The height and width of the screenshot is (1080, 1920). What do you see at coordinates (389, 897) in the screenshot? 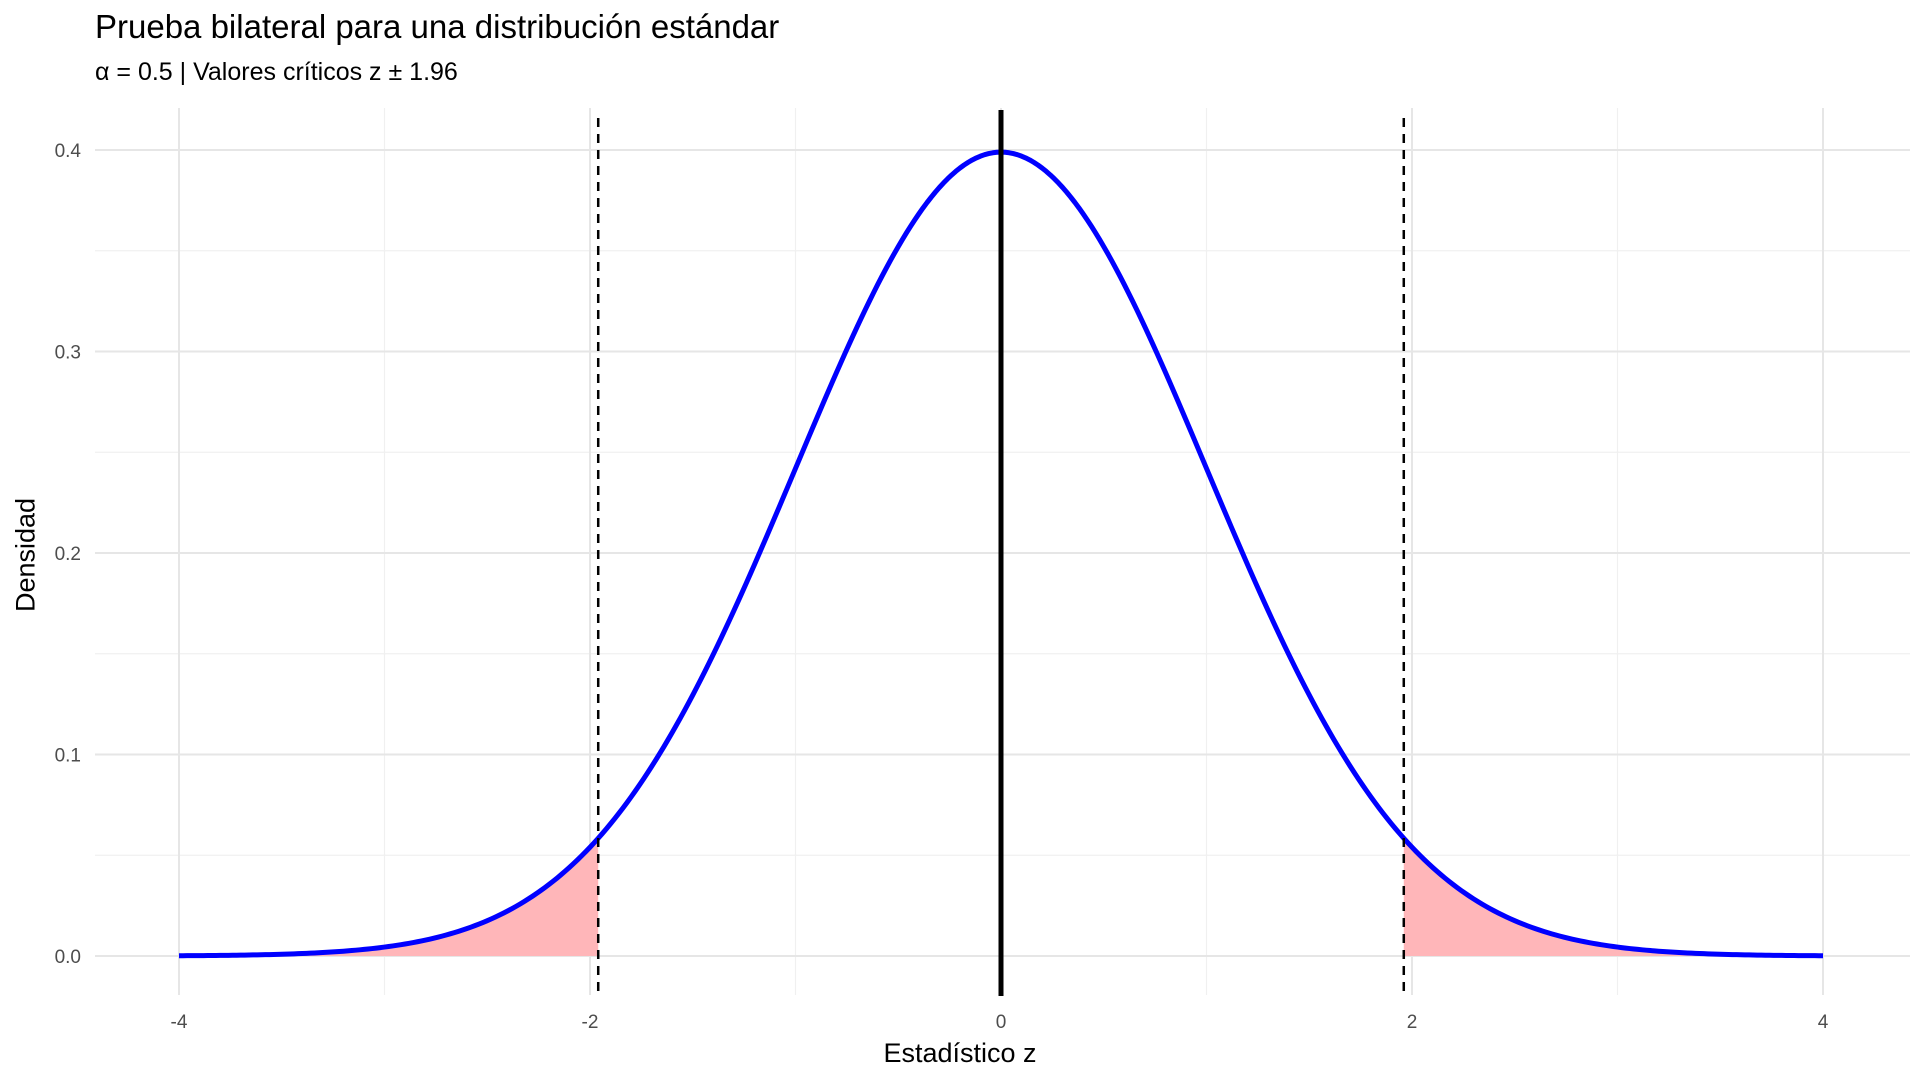
I see `left-rejection-region` at bounding box center [389, 897].